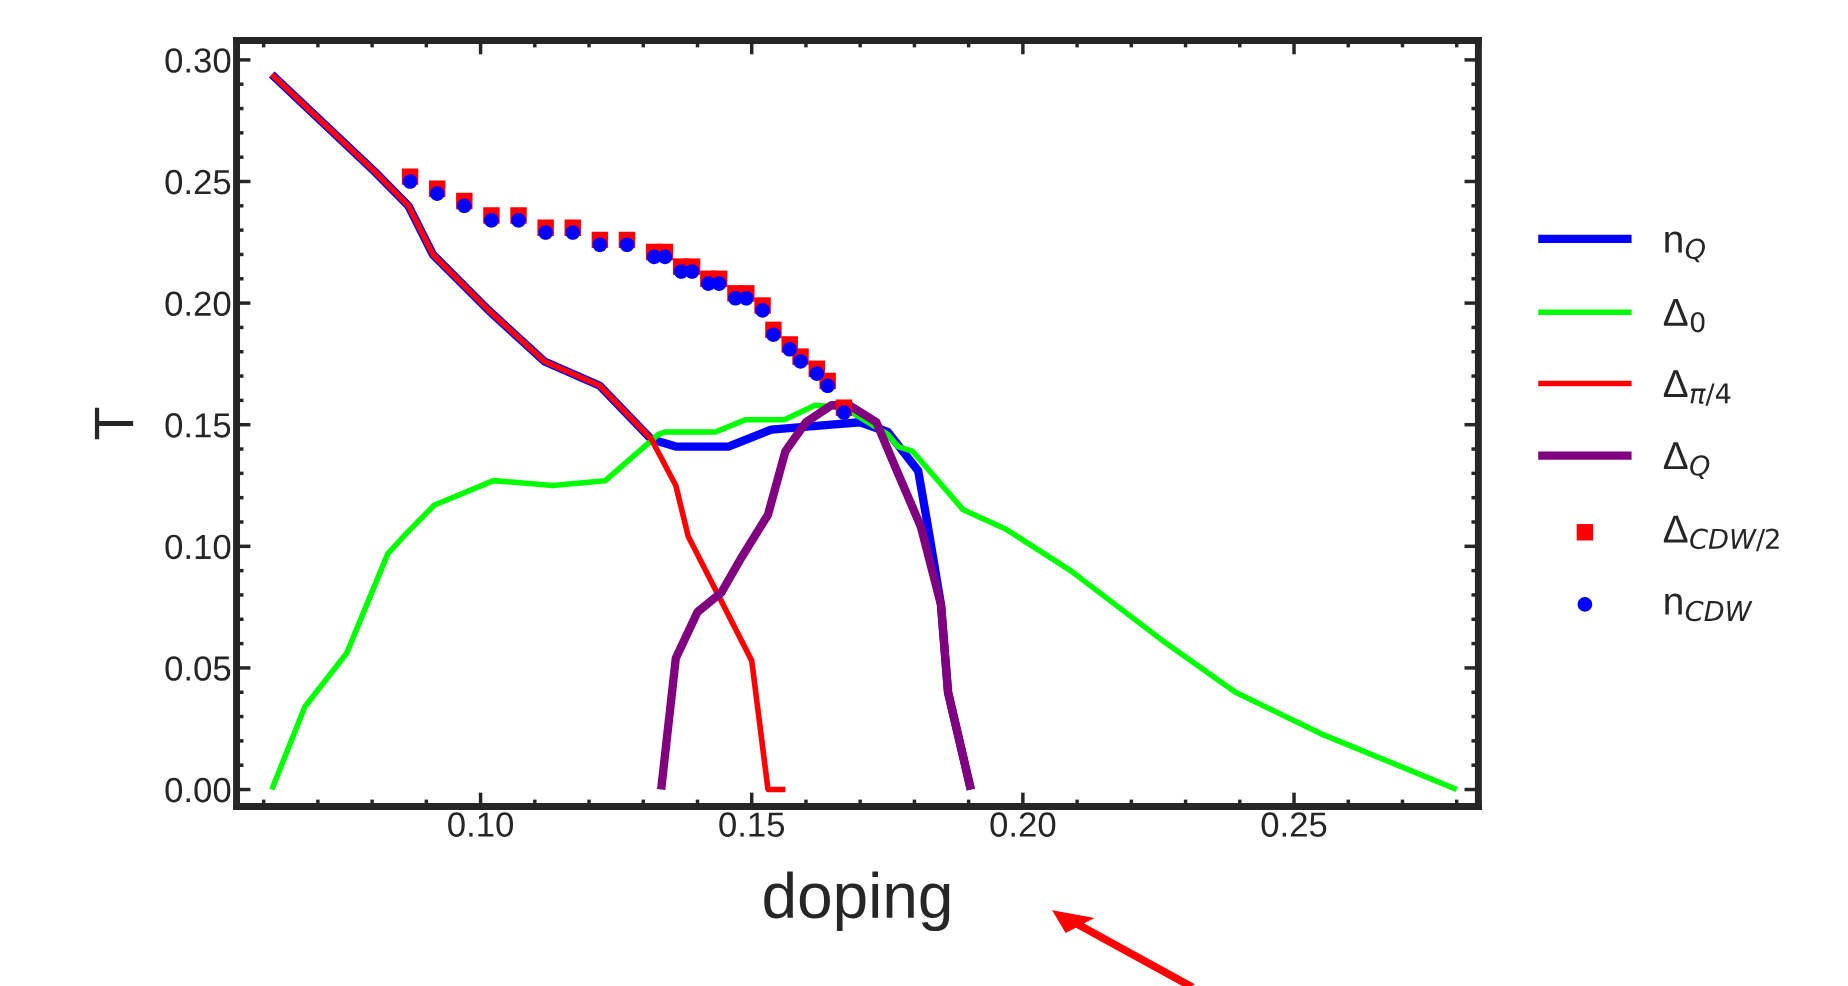 The image size is (1848, 986). Describe the element at coordinates (198, 425) in the screenshot. I see `y-tick-label: 0.15` at that location.